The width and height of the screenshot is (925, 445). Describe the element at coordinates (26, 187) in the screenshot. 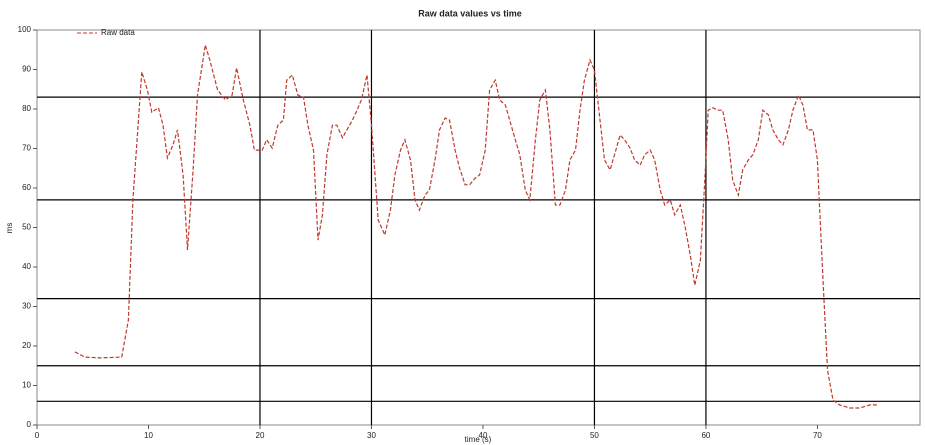

I see `y-tick-label: 60` at that location.